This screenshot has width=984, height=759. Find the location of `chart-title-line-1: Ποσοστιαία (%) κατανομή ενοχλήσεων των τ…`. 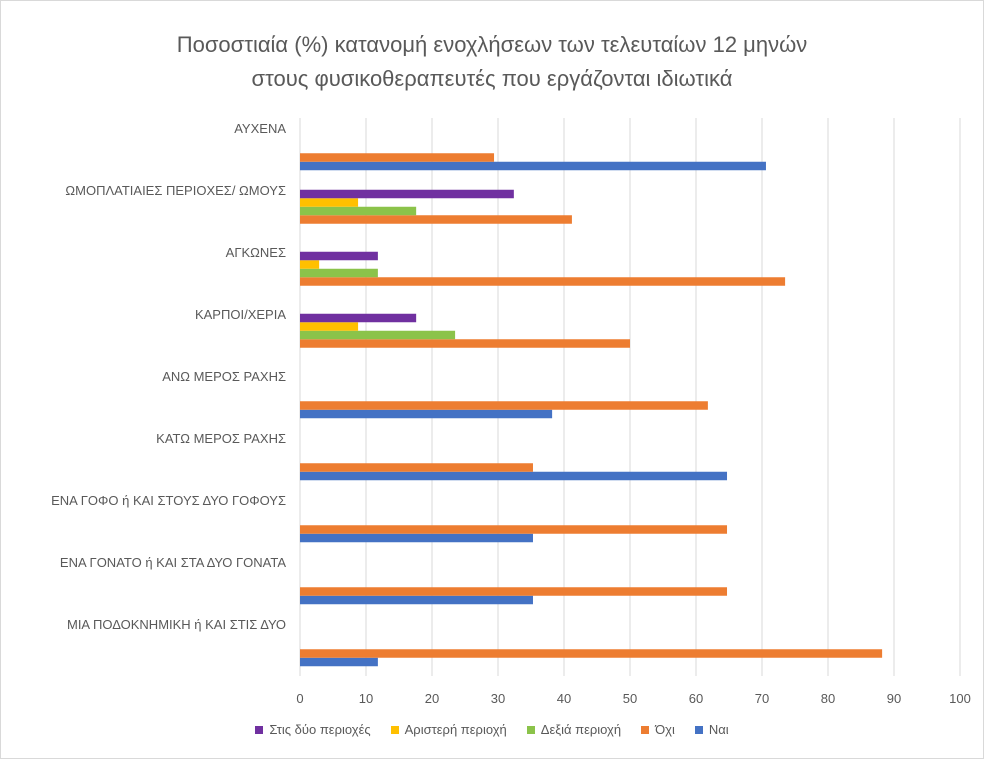

chart-title-line-1: Ποσοστιαία (%) κατανομή ενοχλήσεων των τ… is located at coordinates (492, 44).